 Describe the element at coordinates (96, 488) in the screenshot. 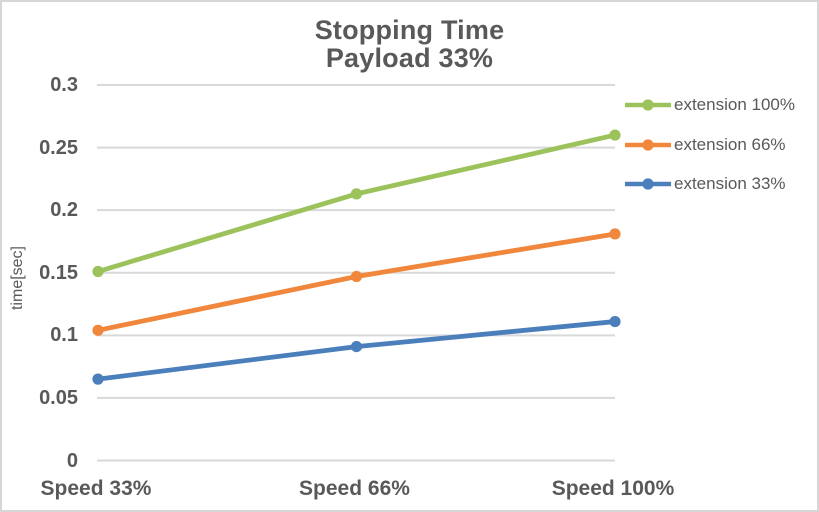

I see `x-axis-label: Speed 33%` at that location.